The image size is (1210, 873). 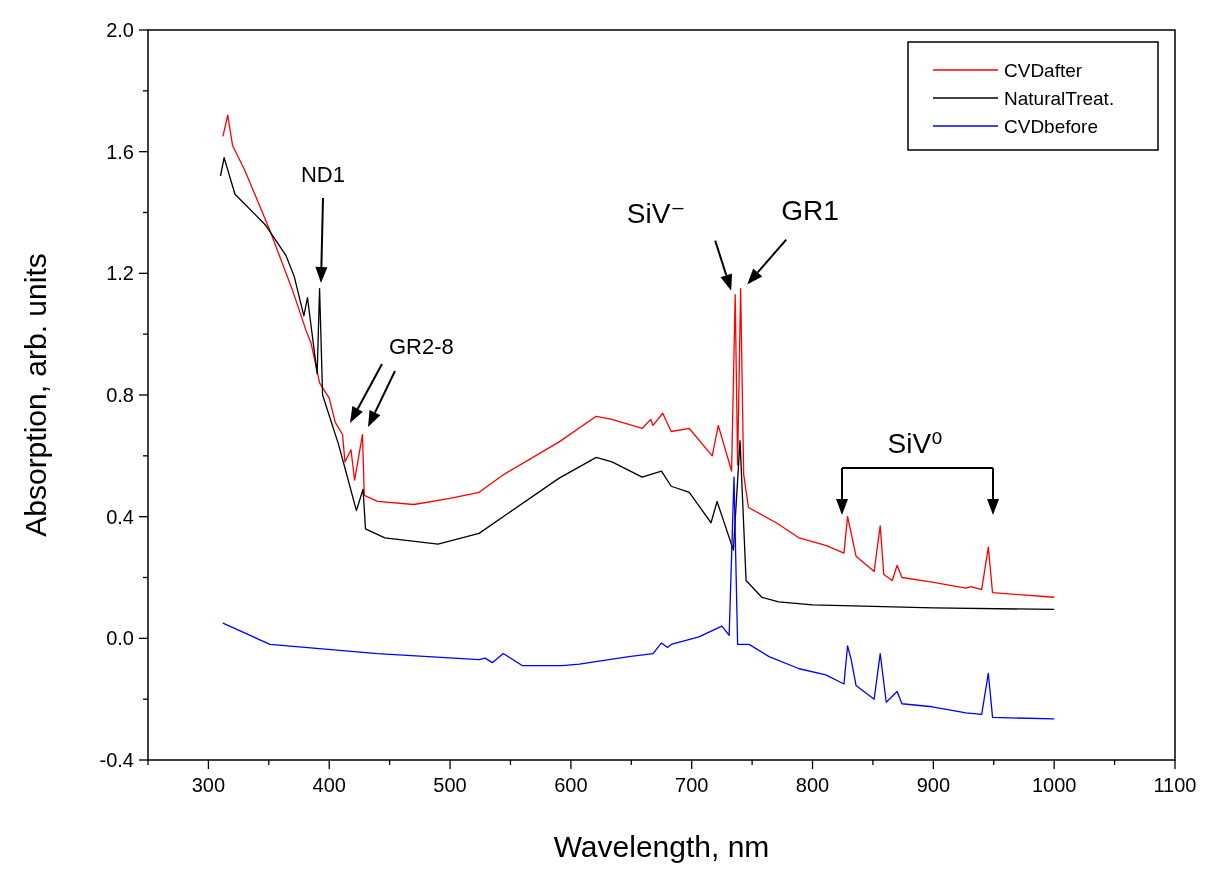 What do you see at coordinates (656, 213) in the screenshot?
I see `annotation: SiV⁻` at bounding box center [656, 213].